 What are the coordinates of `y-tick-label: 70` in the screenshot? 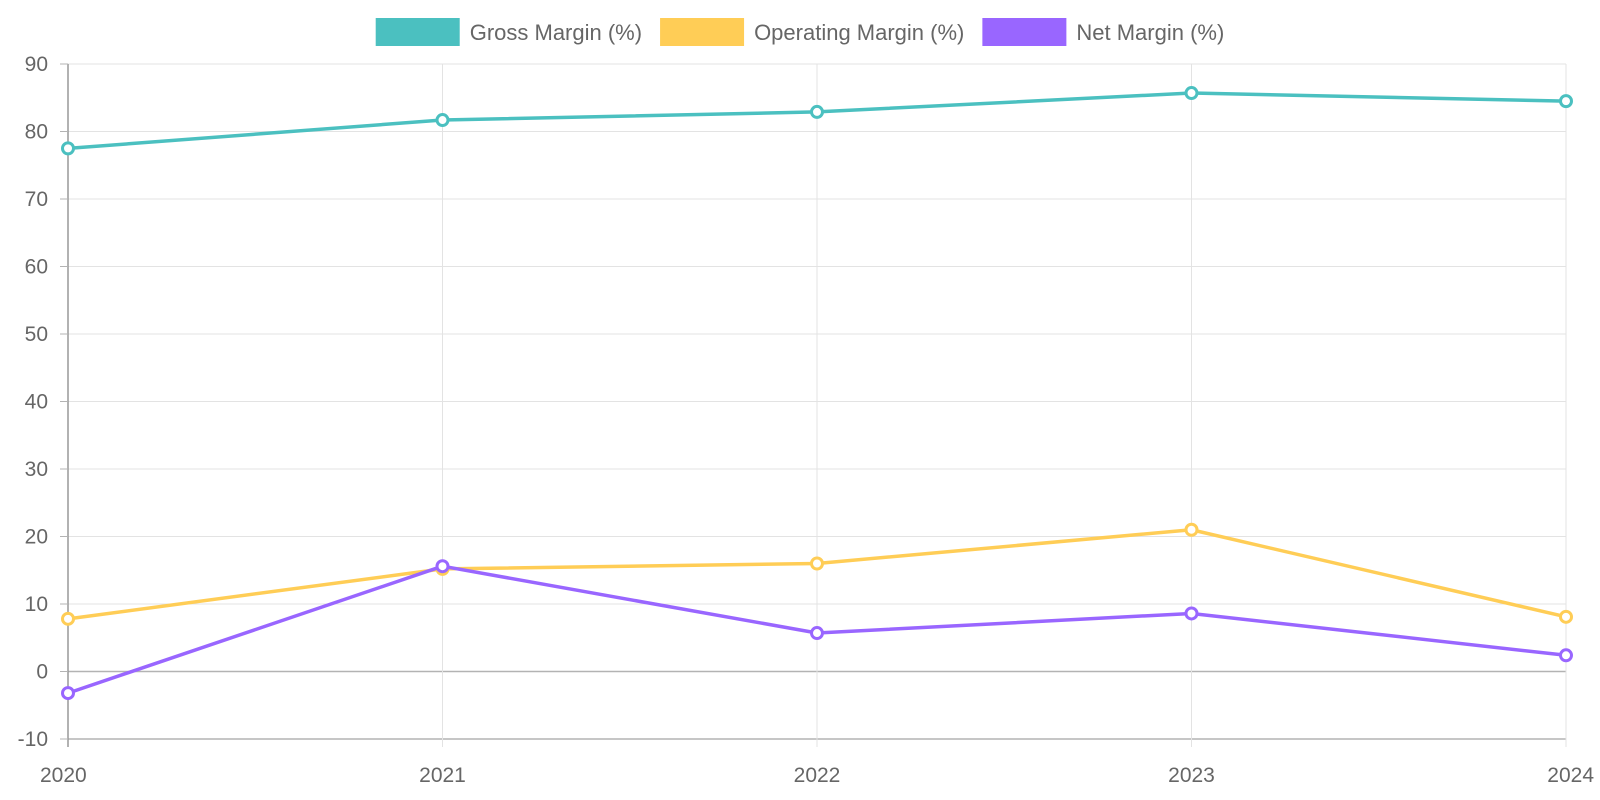 It's located at (36, 199).